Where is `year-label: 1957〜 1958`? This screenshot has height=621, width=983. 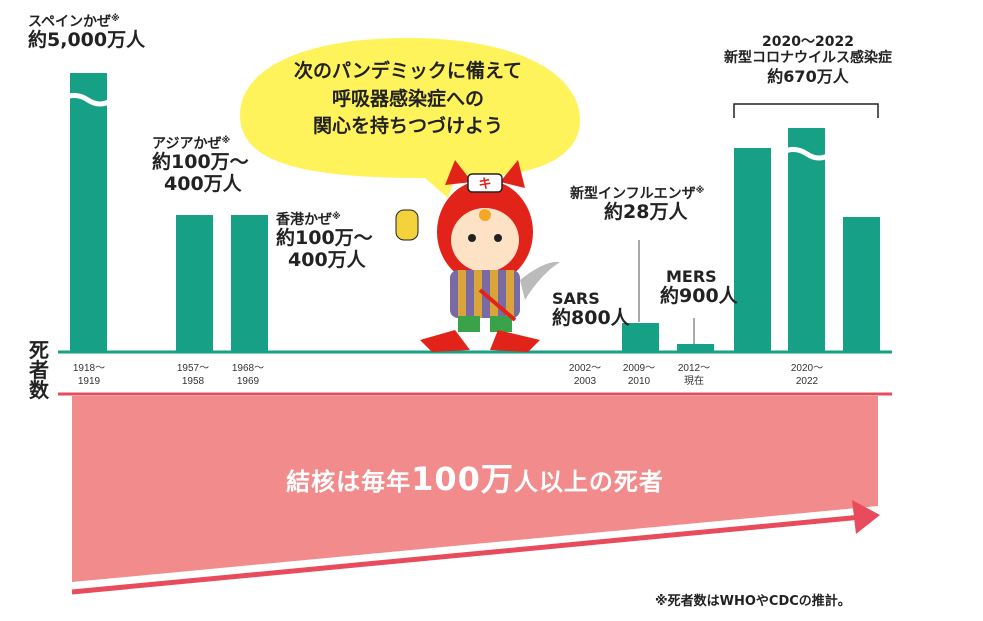 year-label: 1957〜 1958 is located at coordinates (193, 375).